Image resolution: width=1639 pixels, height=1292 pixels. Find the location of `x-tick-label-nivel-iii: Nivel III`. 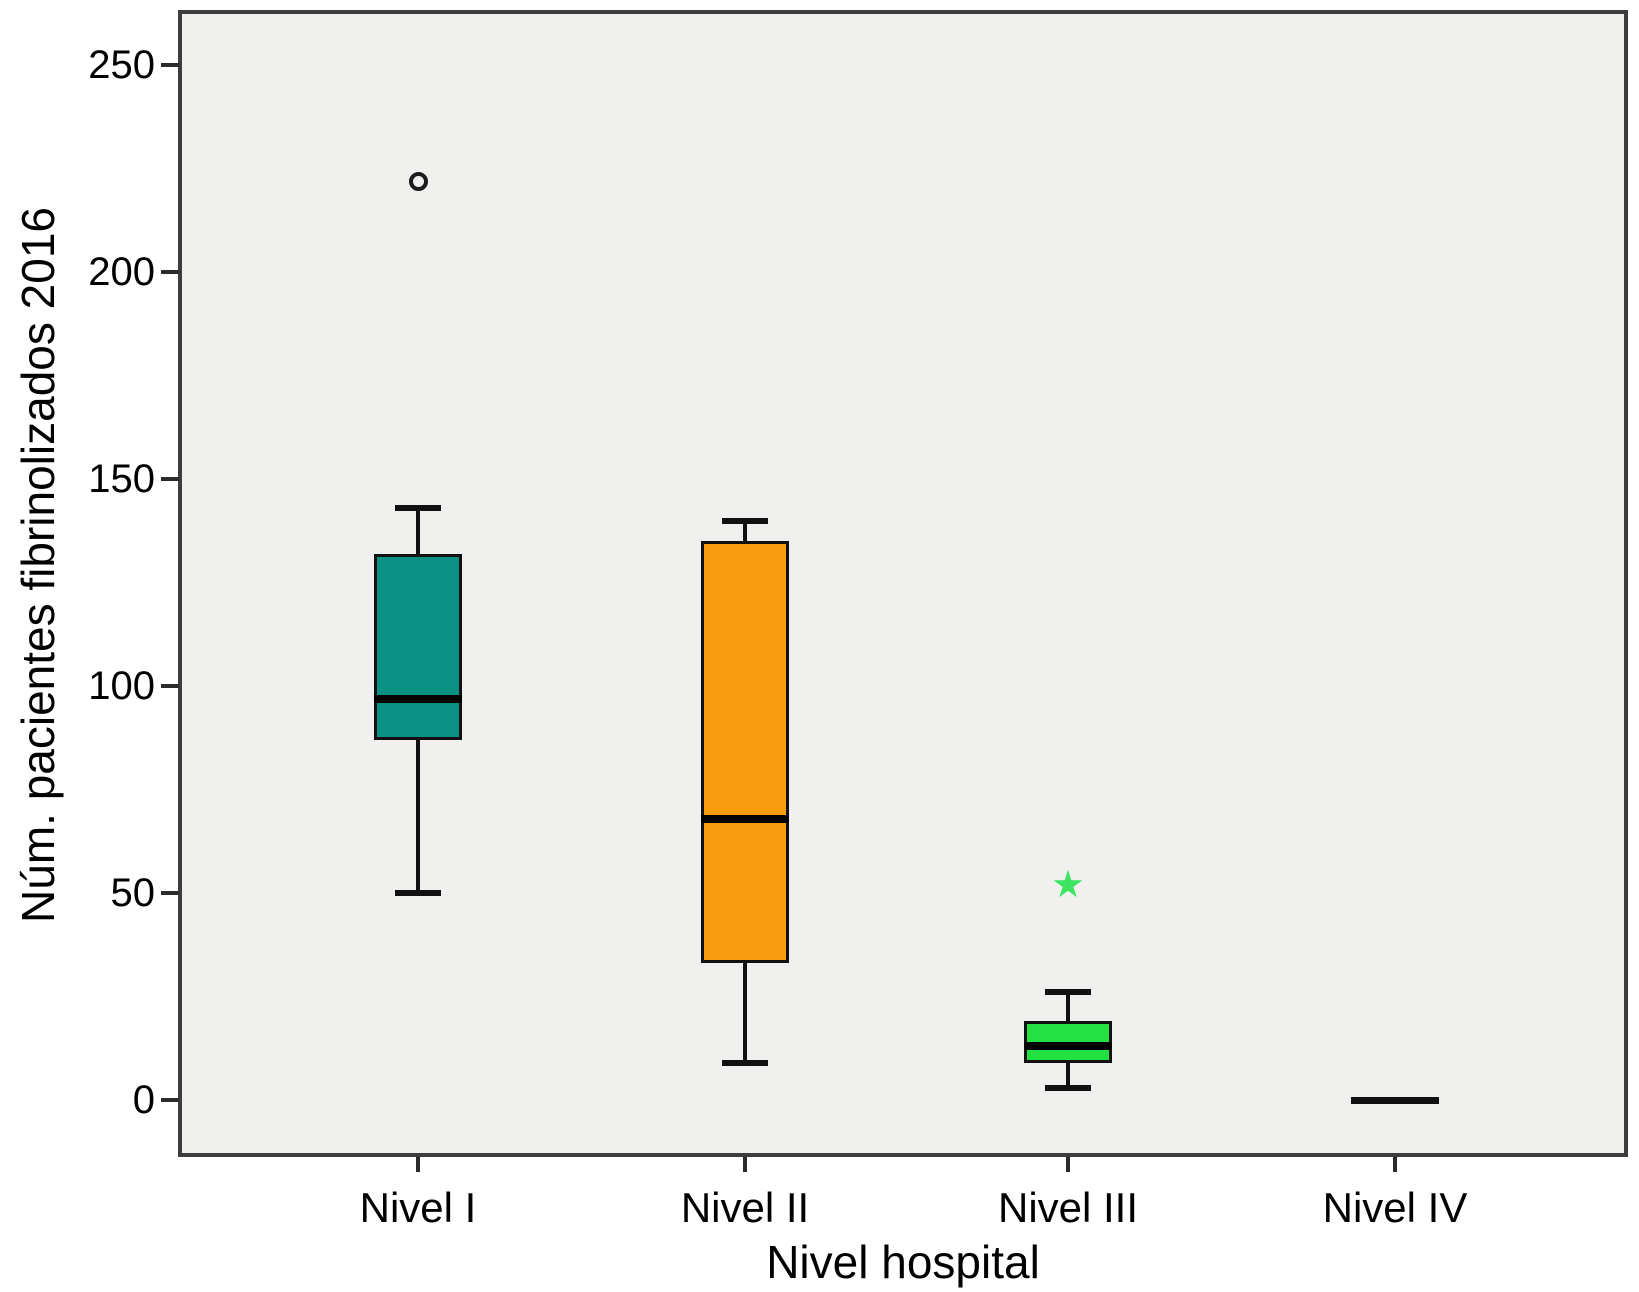

x-tick-label-nivel-iii: Nivel III is located at coordinates (1068, 1207).